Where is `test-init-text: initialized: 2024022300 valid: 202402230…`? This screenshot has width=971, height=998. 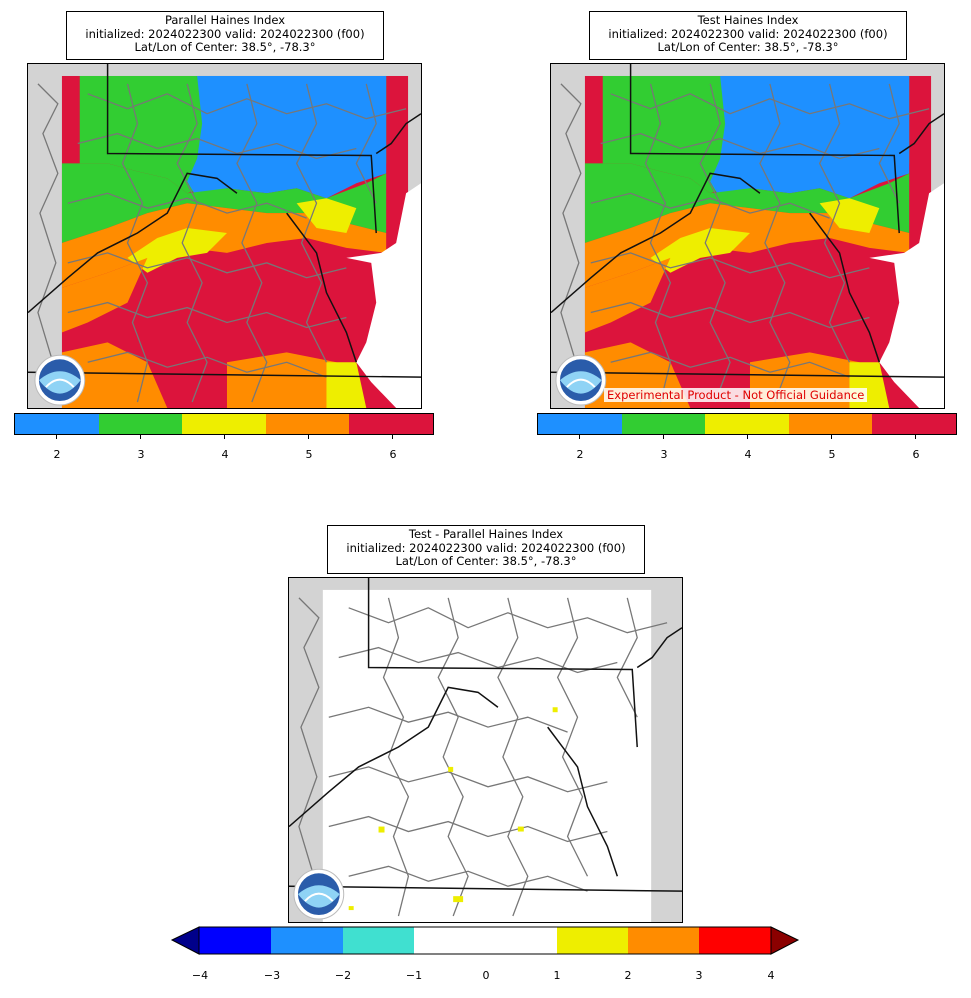 test-init-text: initialized: 2024022300 valid: 202402230… is located at coordinates (748, 33).